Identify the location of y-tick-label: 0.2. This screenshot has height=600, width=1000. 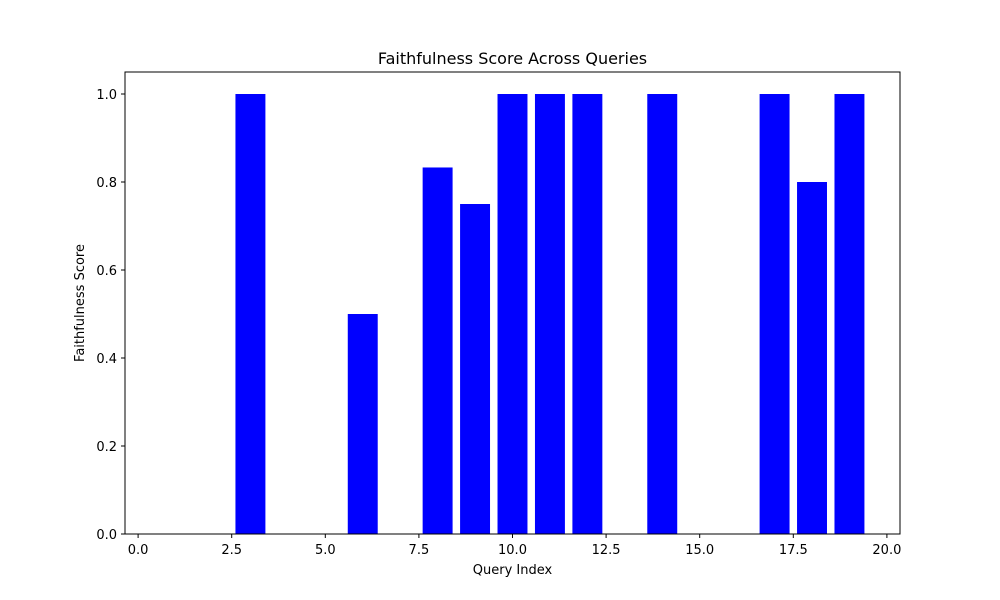
(106, 447).